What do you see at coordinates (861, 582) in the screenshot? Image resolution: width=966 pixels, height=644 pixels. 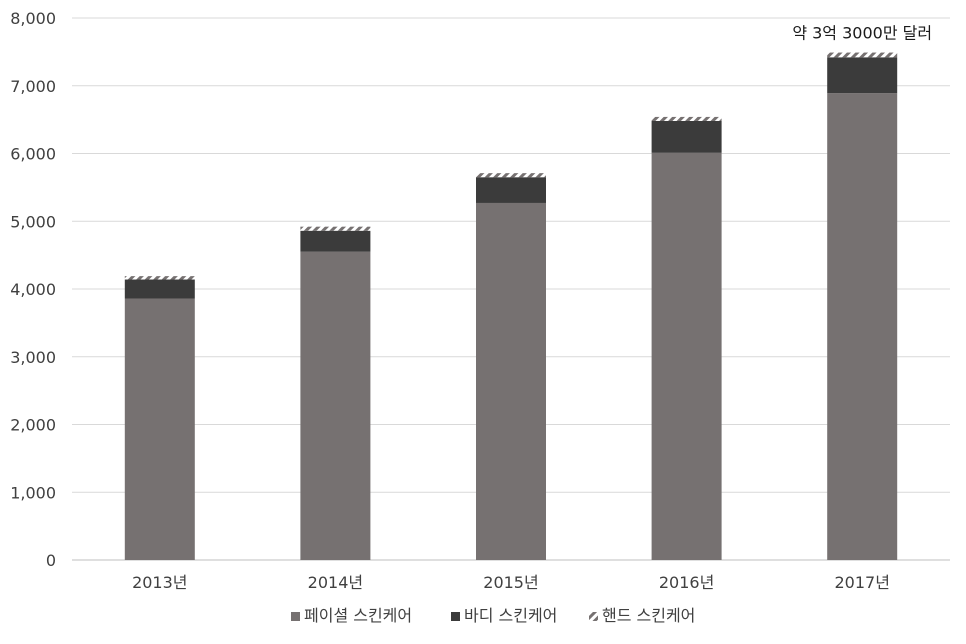 I see `x-tick-label: 2017년` at bounding box center [861, 582].